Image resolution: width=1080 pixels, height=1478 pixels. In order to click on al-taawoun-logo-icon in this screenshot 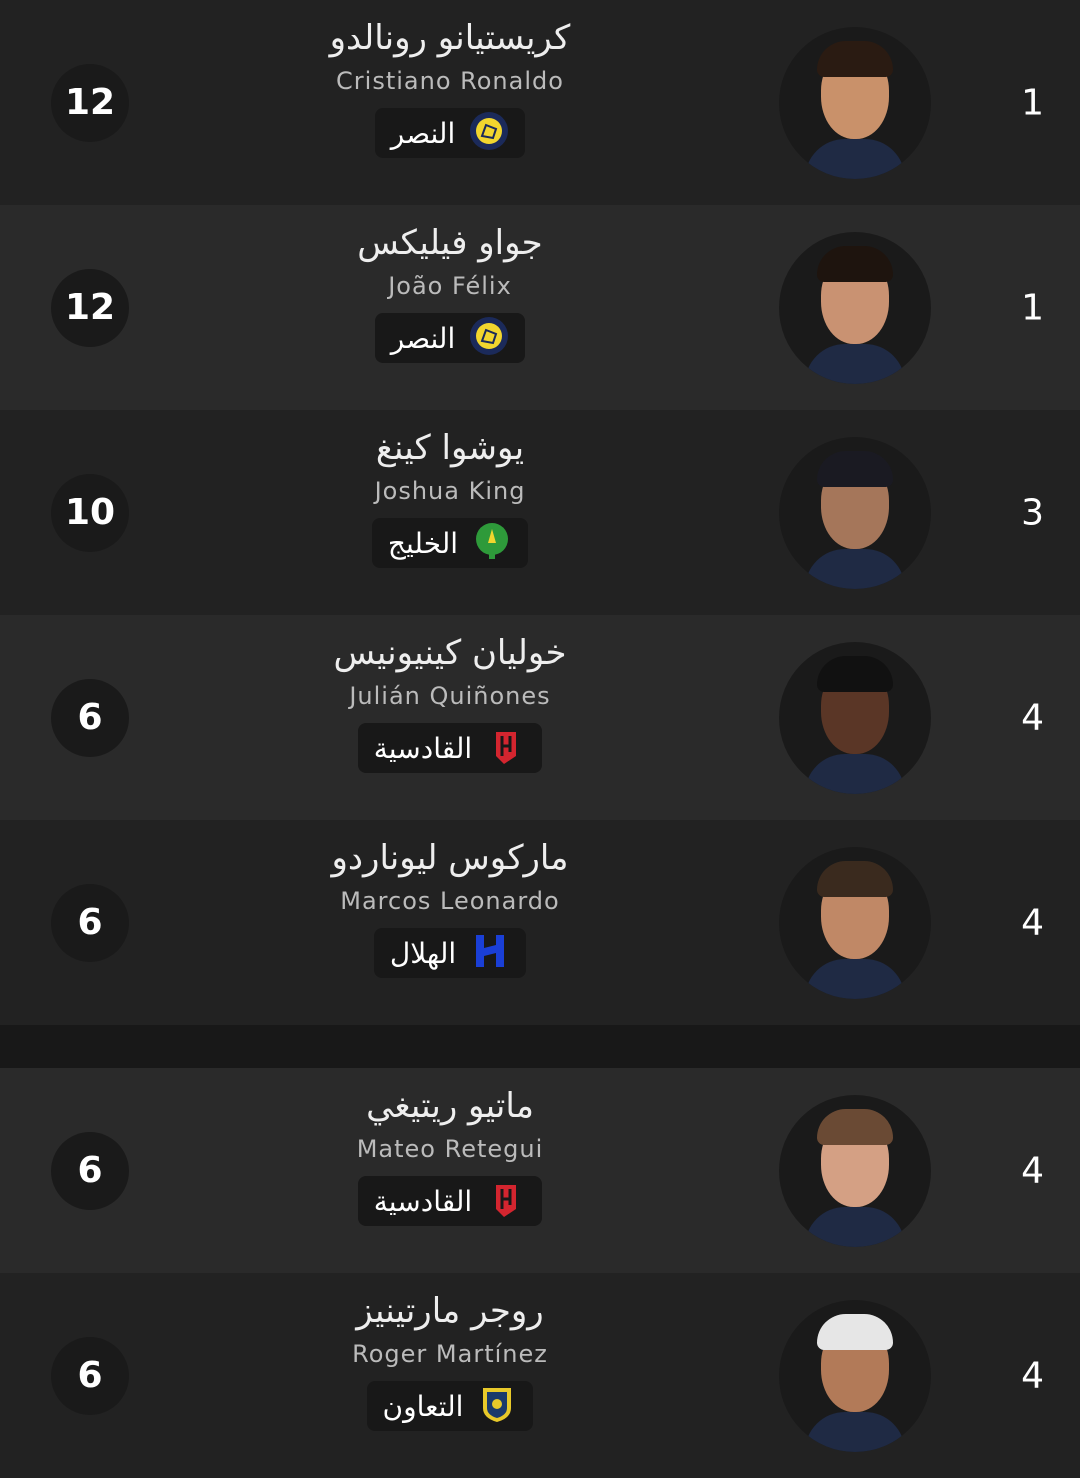, I will do `click(497, 1406)`.